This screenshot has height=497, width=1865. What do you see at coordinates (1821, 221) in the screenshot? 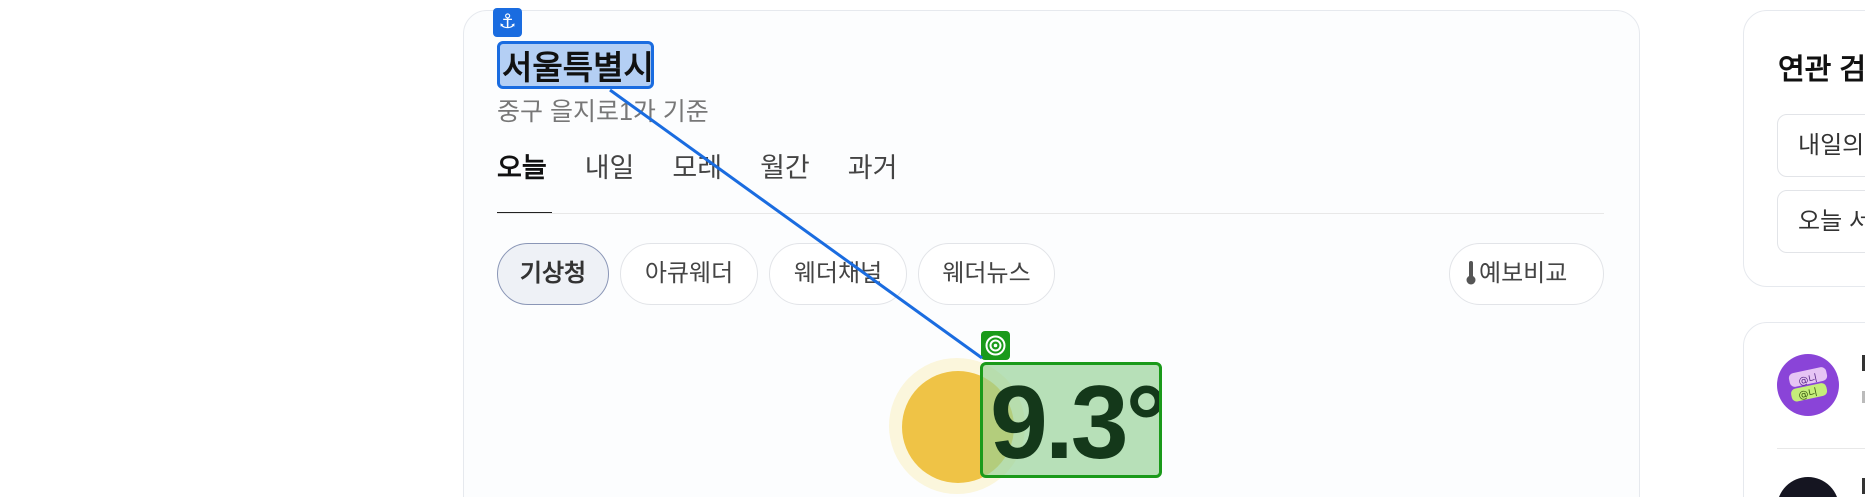
I see `related-search-chip: 오늘 서울 날씨` at bounding box center [1821, 221].